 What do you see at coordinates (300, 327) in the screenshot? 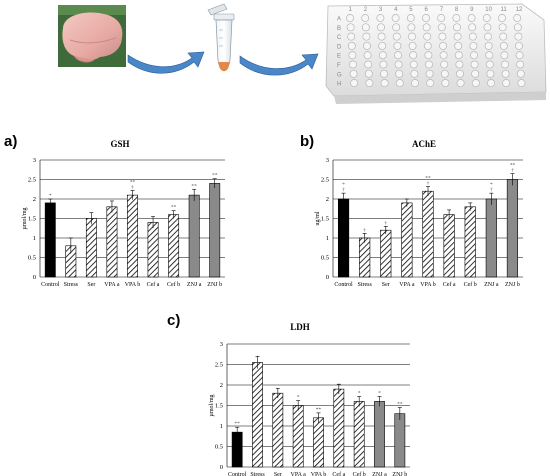
I see `chart-title: LDH` at bounding box center [300, 327].